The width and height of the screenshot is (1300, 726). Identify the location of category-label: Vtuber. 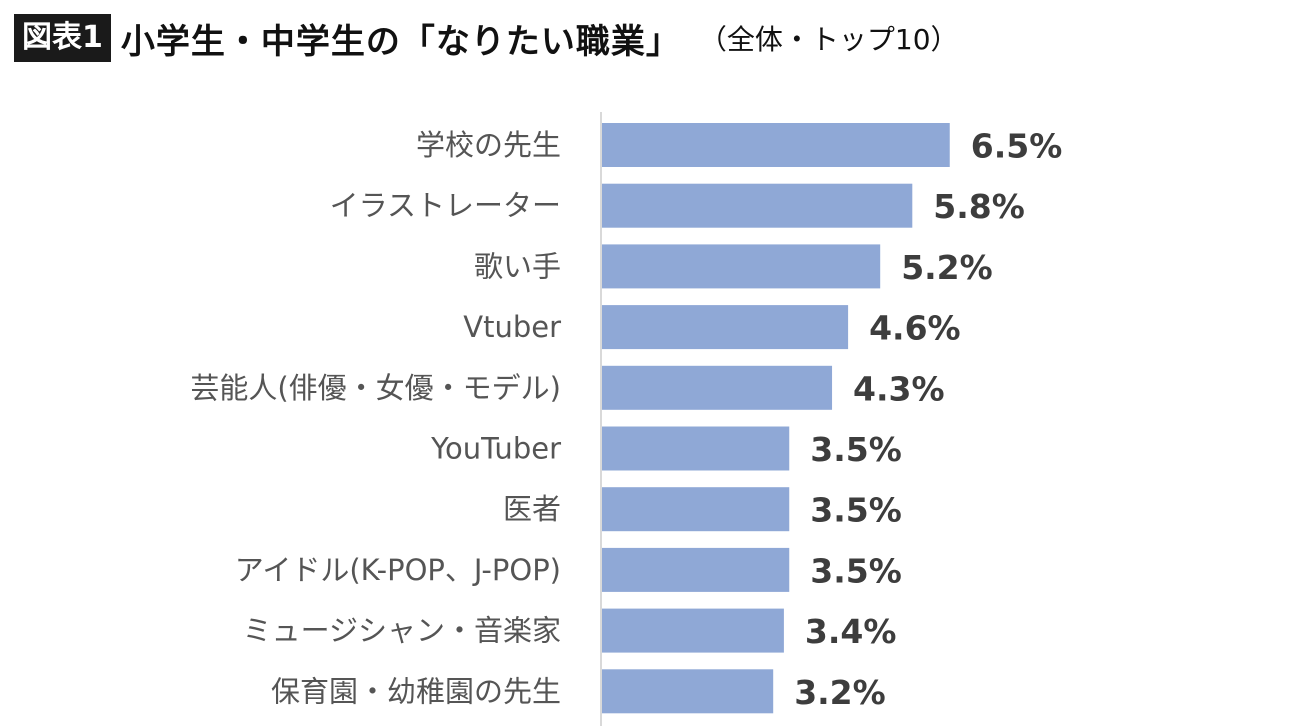
(512, 327).